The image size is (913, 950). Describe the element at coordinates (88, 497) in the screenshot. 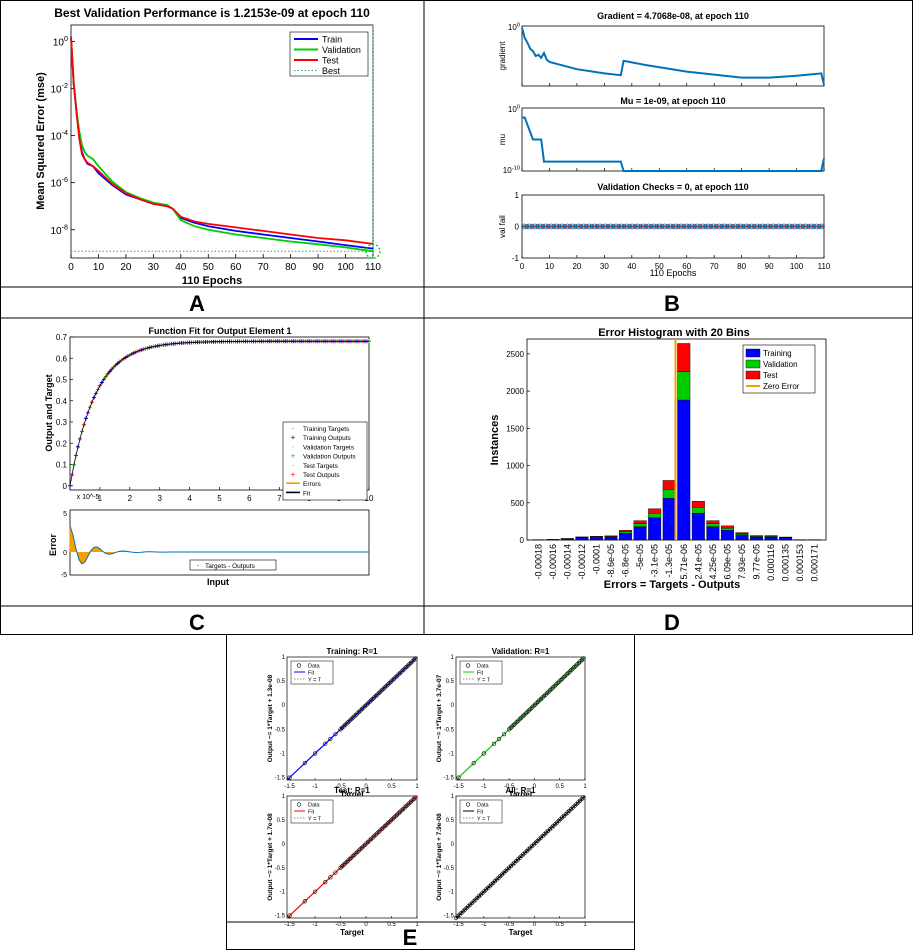

I see `x-scale-note: x 10^-5` at that location.